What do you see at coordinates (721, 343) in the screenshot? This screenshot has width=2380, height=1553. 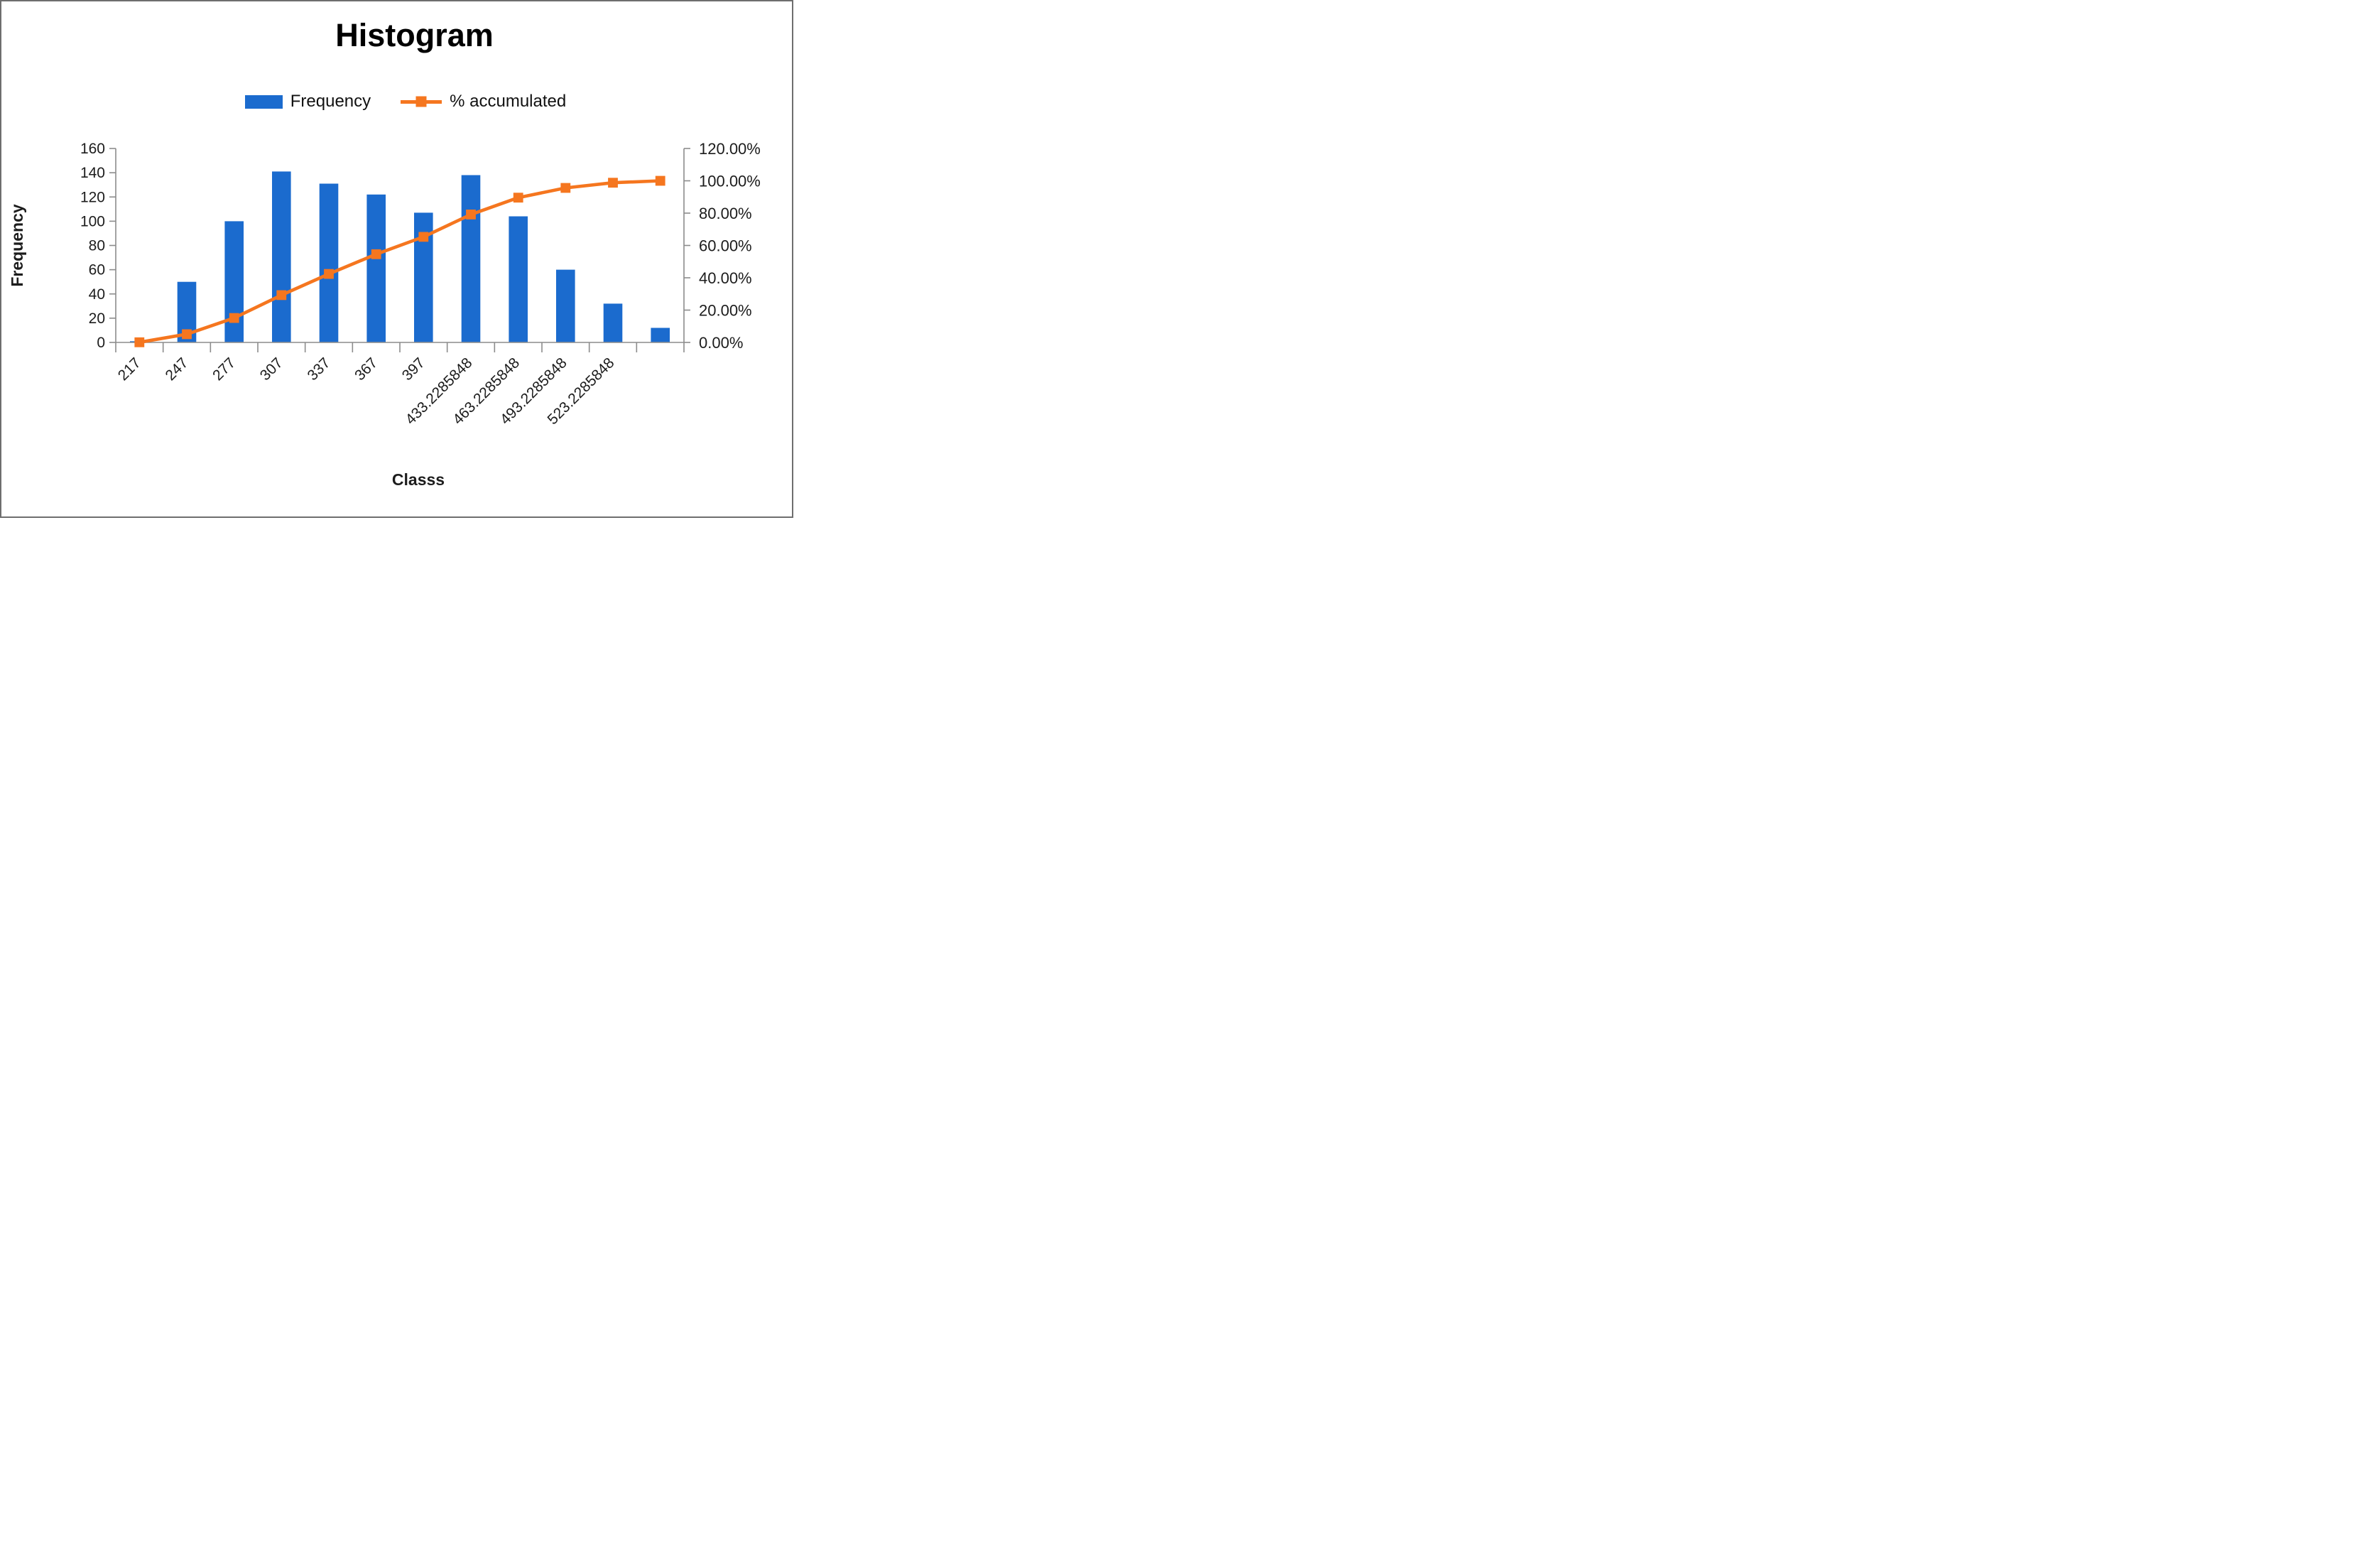 I see `right-tick-label: 0.00%` at bounding box center [721, 343].